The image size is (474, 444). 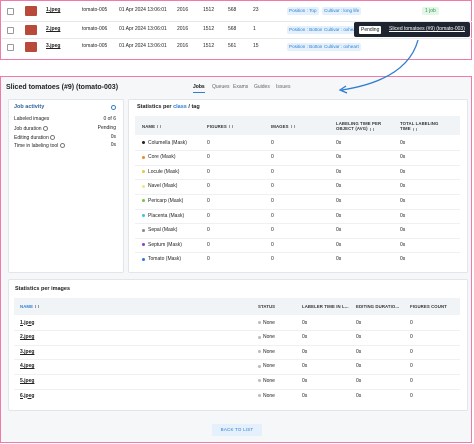 What do you see at coordinates (143, 29) in the screenshot?
I see `date: 01 Apr 2024 13:06:01` at bounding box center [143, 29].